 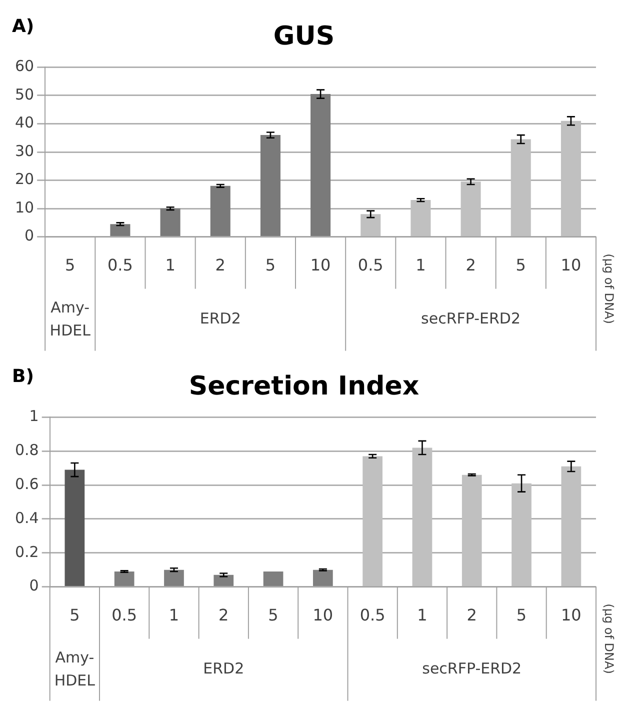 I want to click on y-tick-label: 10, so click(x=24, y=207).